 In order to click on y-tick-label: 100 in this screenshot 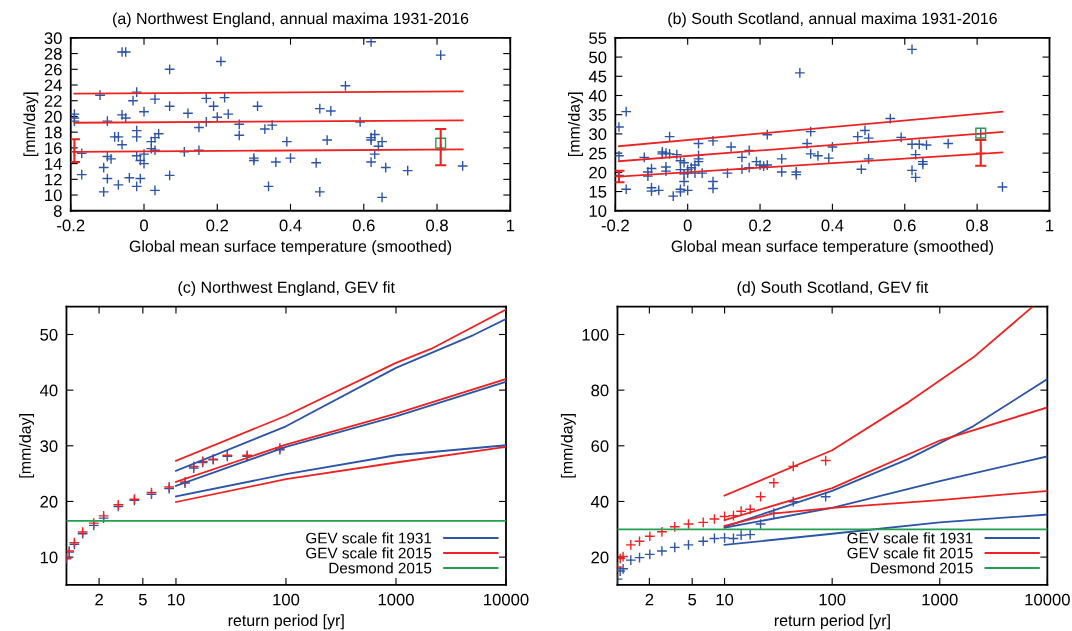, I will do `click(595, 334)`.